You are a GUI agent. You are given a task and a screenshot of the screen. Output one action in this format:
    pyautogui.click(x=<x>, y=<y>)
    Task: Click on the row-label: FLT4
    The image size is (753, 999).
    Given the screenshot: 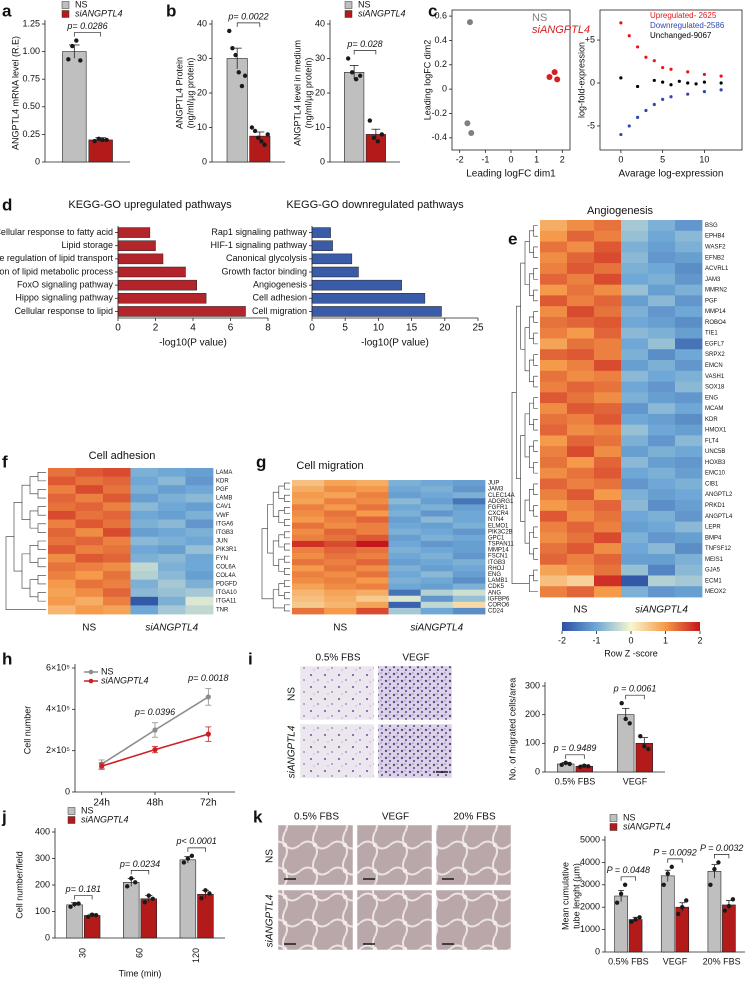 What is the action you would take?
    pyautogui.click(x=712, y=441)
    